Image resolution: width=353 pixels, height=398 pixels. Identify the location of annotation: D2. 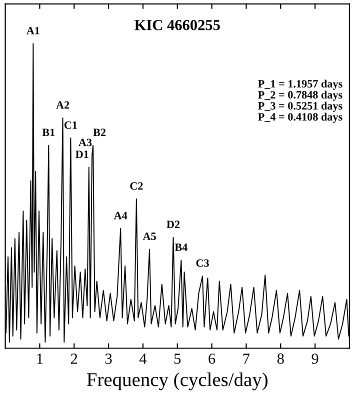
(173, 224).